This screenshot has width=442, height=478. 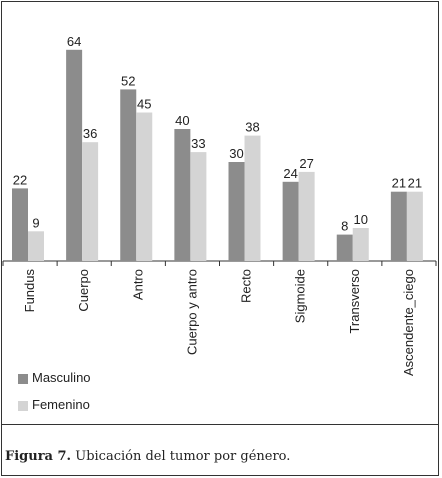 What do you see at coordinates (344, 226) in the screenshot?
I see `data-label: 8` at bounding box center [344, 226].